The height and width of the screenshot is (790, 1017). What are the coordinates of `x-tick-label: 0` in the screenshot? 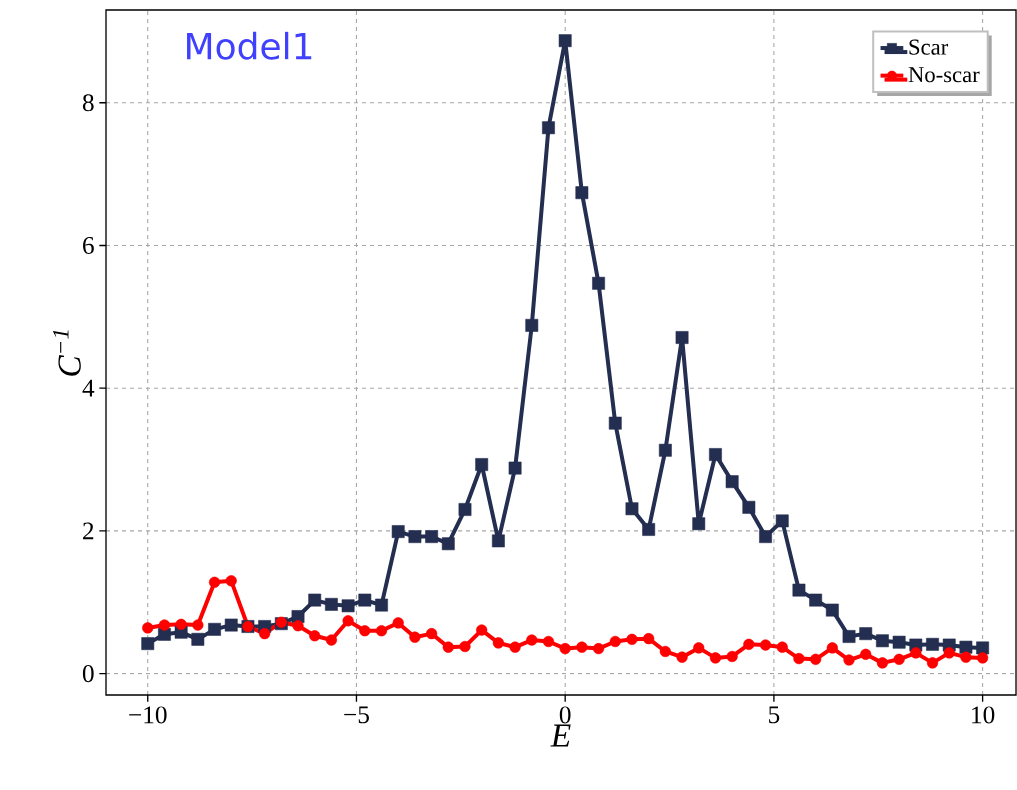 It's located at (565, 715).